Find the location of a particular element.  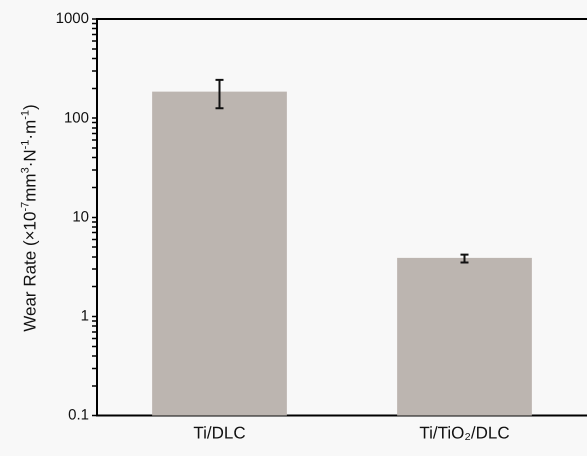

y-tick-label: 1 is located at coordinates (84, 316).